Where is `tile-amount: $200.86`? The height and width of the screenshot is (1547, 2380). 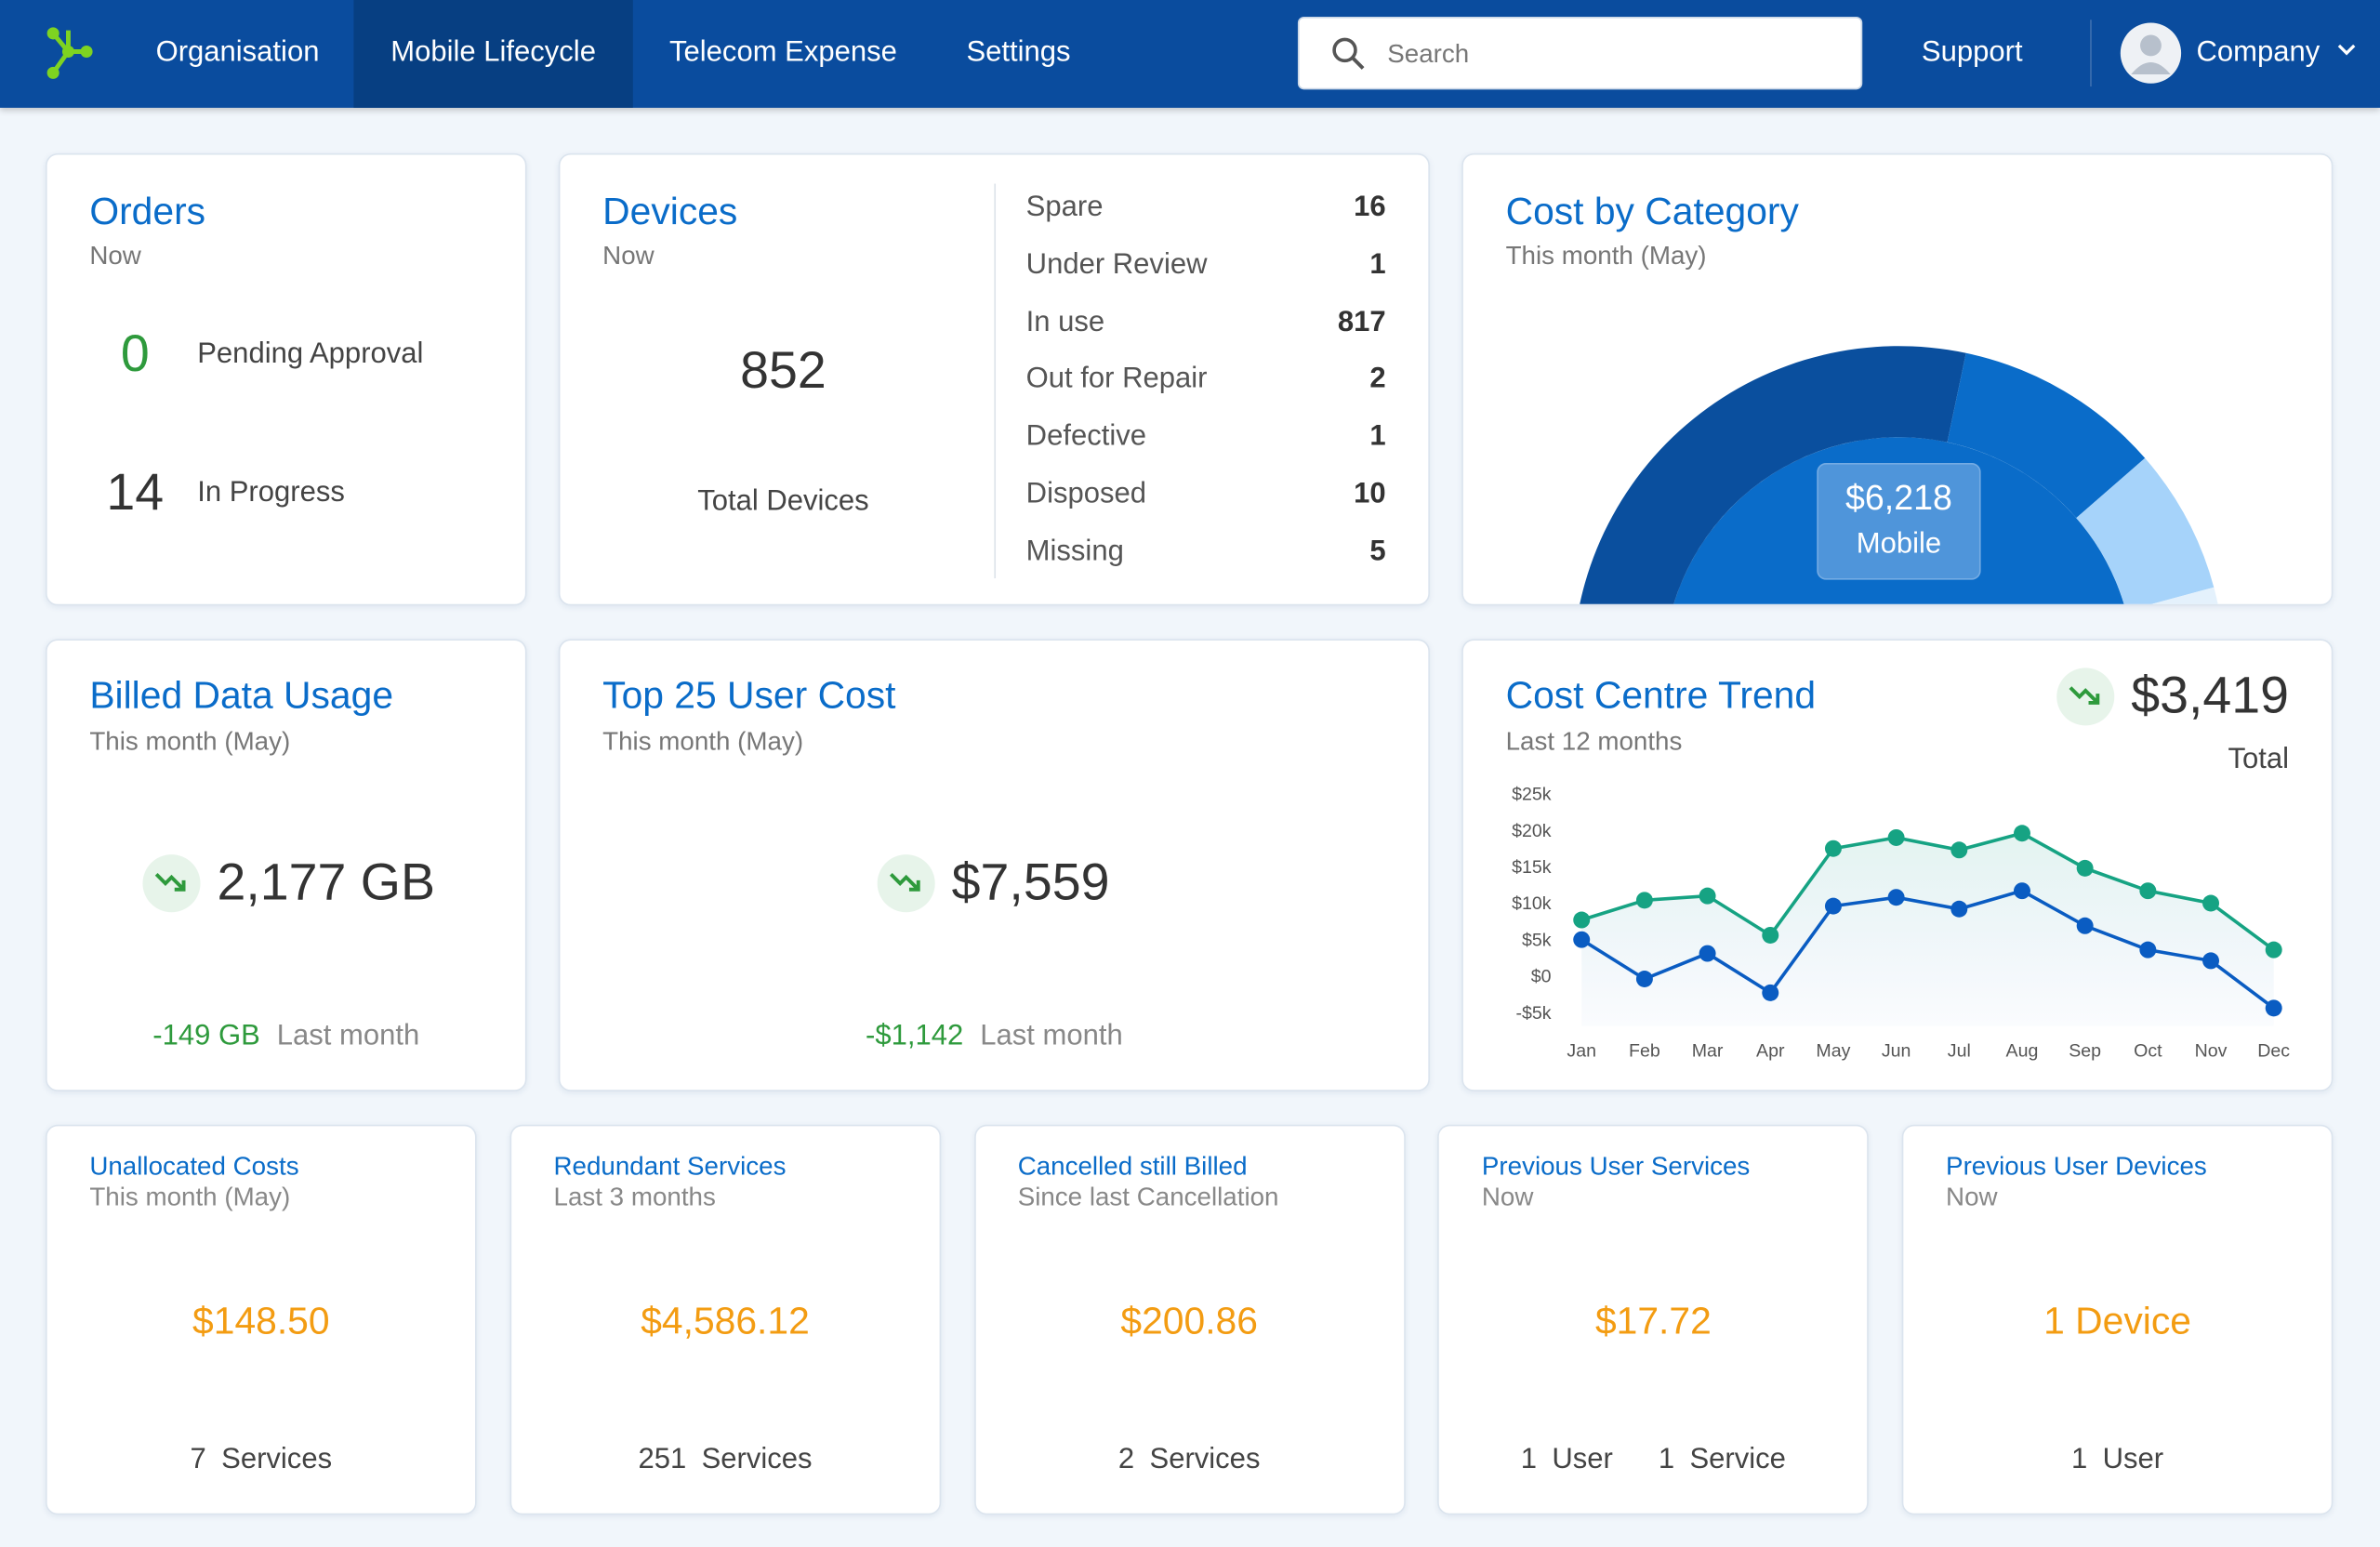
tile-amount: $200.86 is located at coordinates (1189, 1321).